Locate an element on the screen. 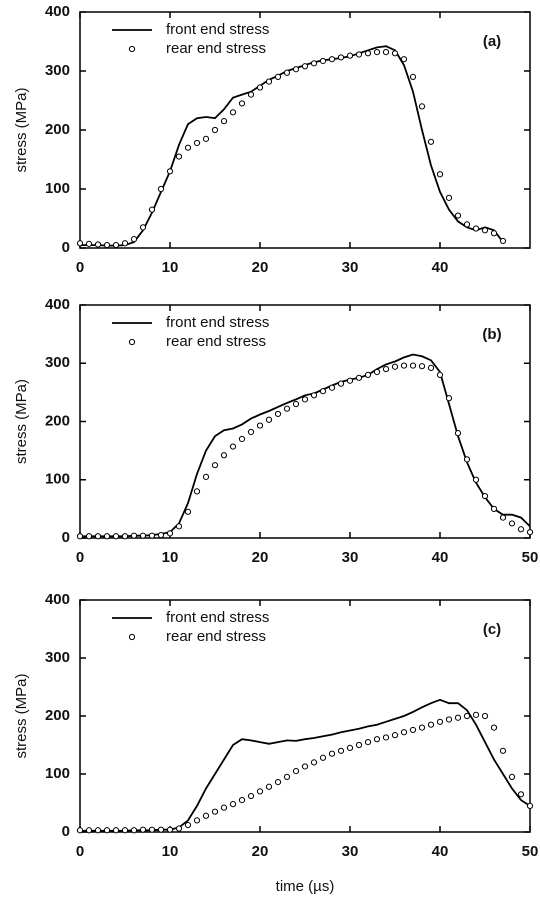 The width and height of the screenshot is (540, 903). legend-label: front end stress is located at coordinates (217, 29).